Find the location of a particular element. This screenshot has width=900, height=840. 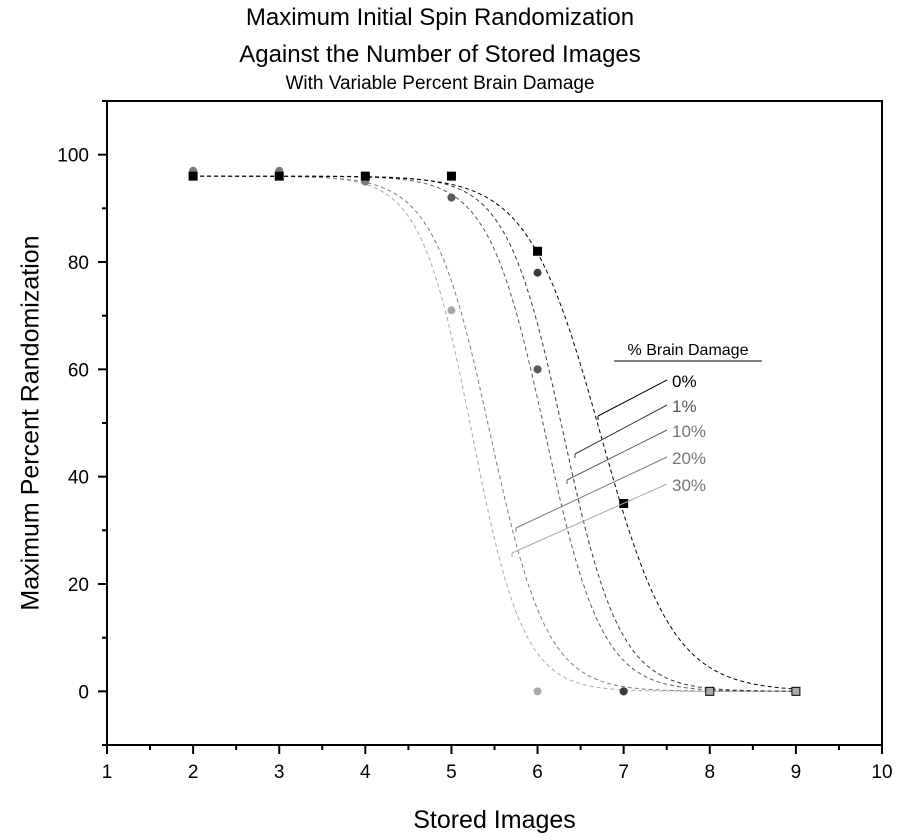

y-tick-label: 100 is located at coordinates (73, 156).